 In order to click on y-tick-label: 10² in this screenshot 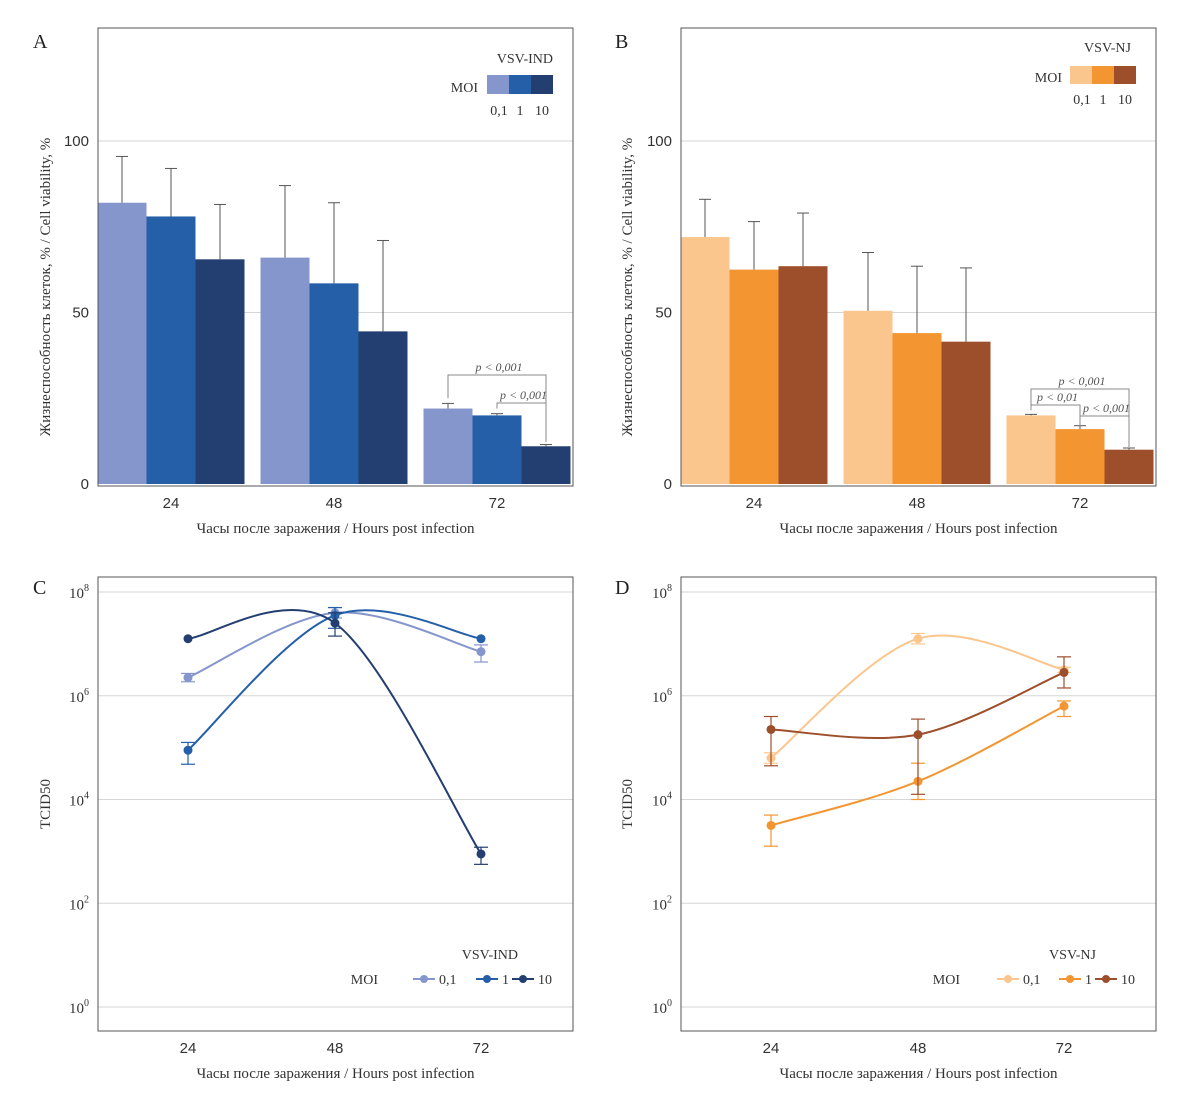, I will do `click(79, 903)`.